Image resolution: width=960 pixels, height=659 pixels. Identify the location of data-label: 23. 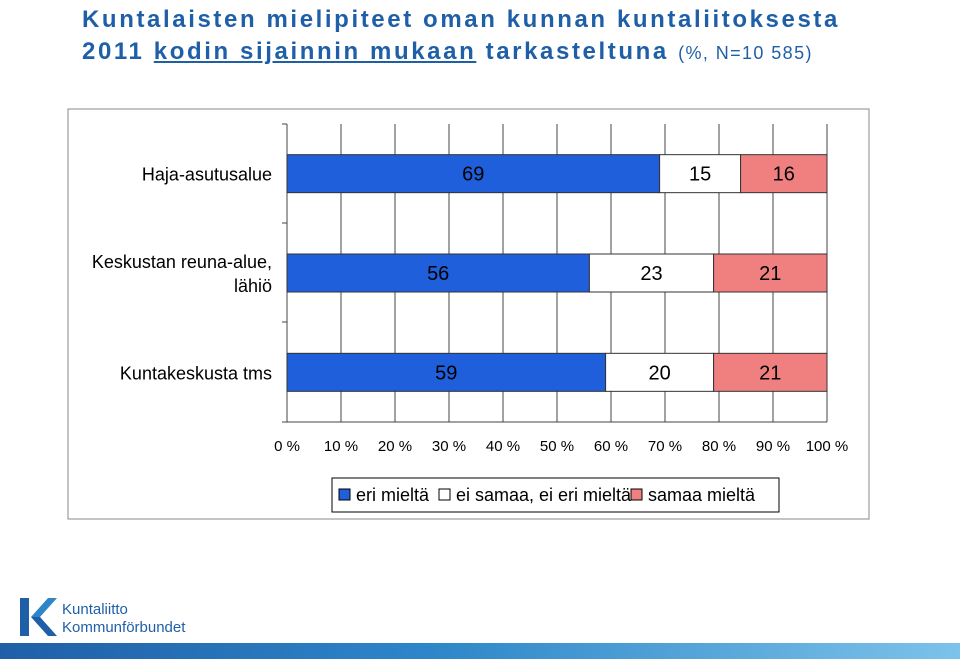
(651, 274).